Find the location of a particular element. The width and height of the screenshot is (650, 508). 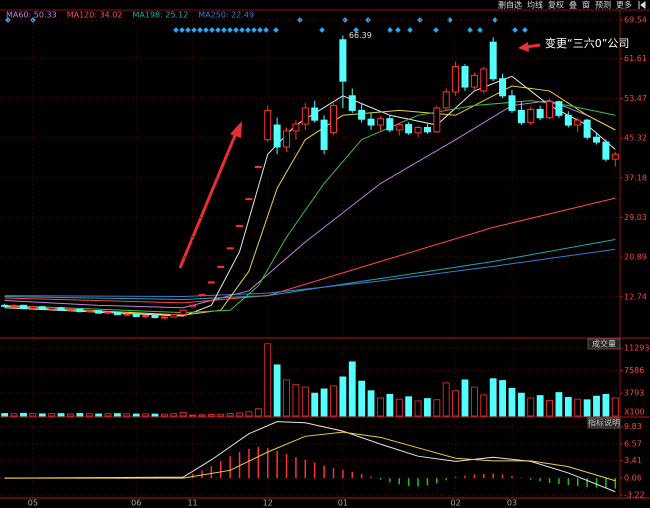

legend-entry: MA198: 25.12 is located at coordinates (161, 15).